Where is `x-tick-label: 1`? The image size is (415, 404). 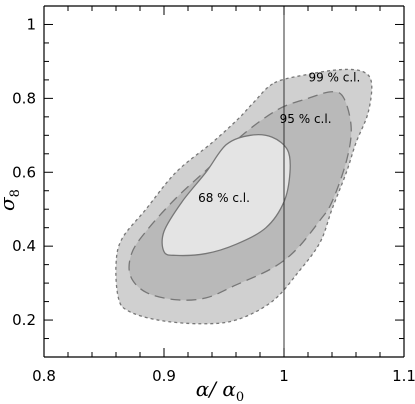 x-tick-label: 1 is located at coordinates (284, 376).